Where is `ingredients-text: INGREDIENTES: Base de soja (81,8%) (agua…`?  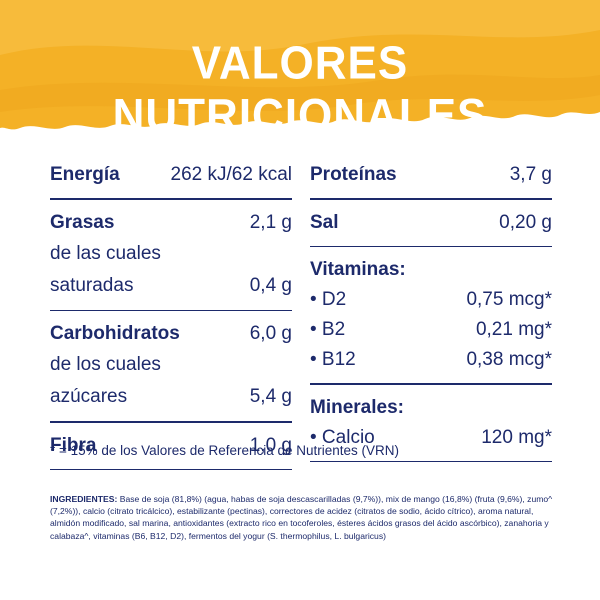 ingredients-text: INGREDIENTES: Base de soja (81,8%) (agua… is located at coordinates (302, 517).